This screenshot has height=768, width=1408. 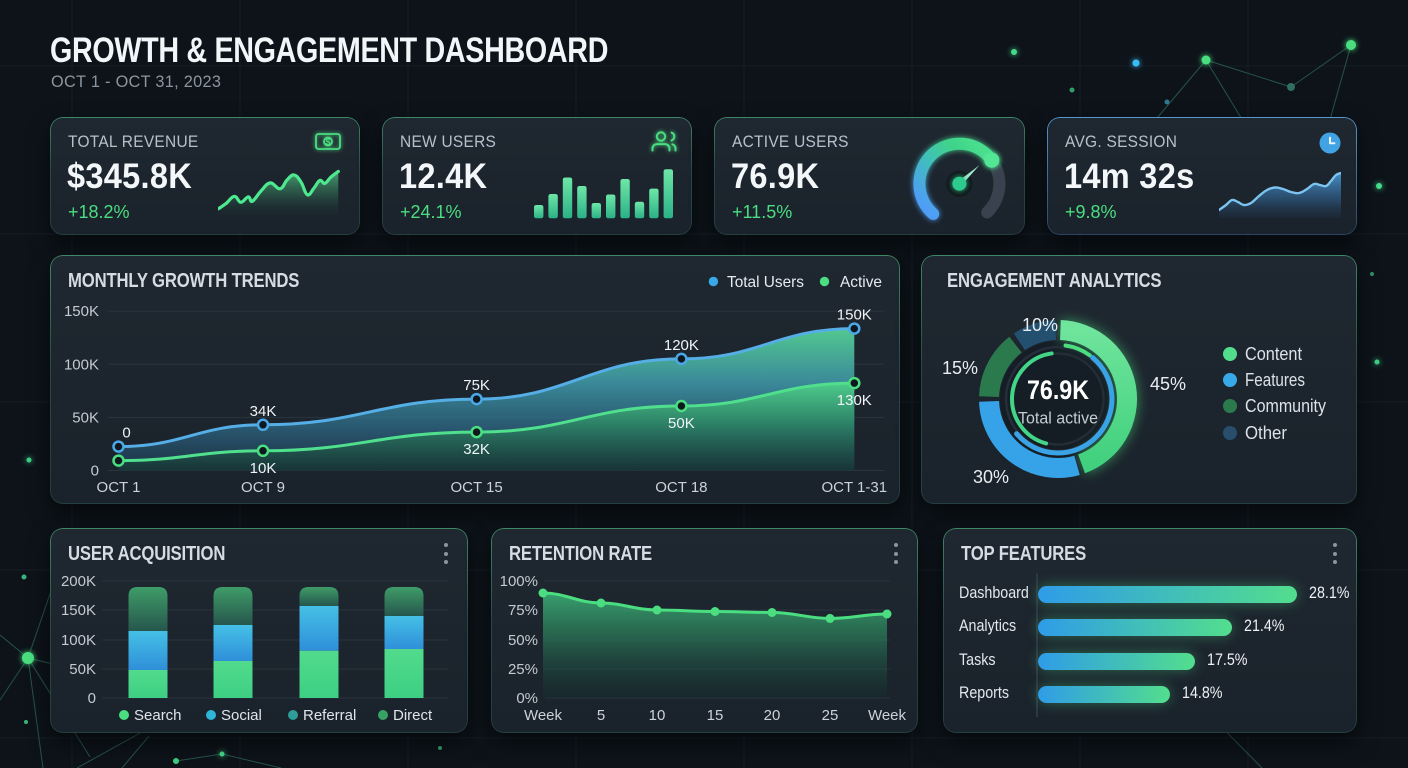 What do you see at coordinates (527, 698) in the screenshot?
I see `svg-text: 0%` at bounding box center [527, 698].